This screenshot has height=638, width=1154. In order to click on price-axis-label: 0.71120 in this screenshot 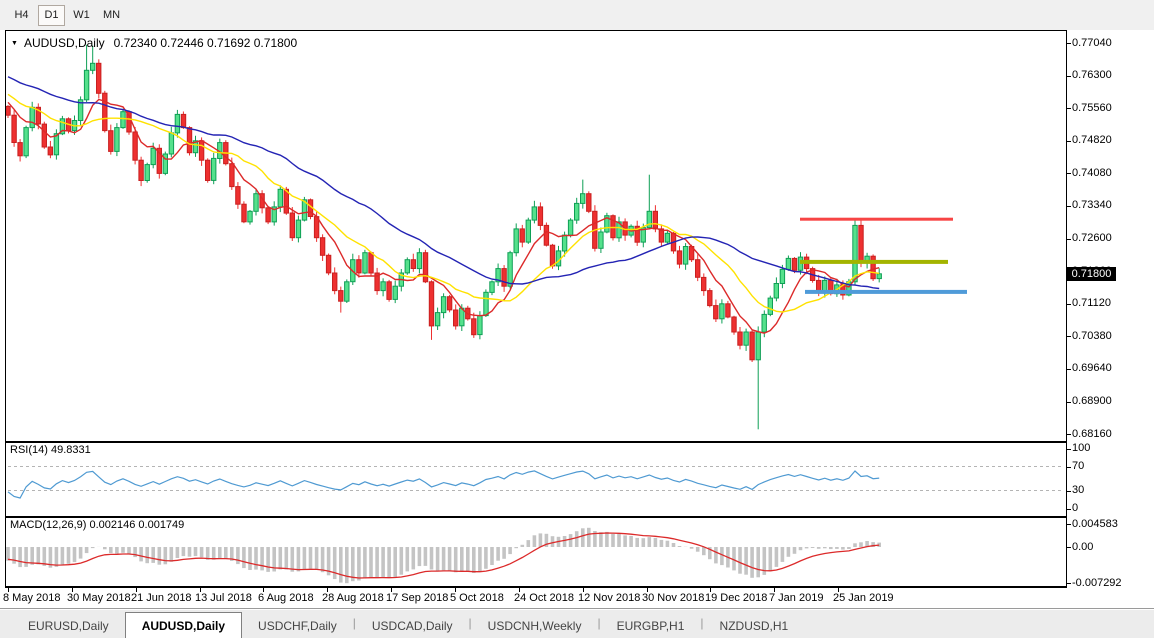, I will do `click(1091, 303)`.